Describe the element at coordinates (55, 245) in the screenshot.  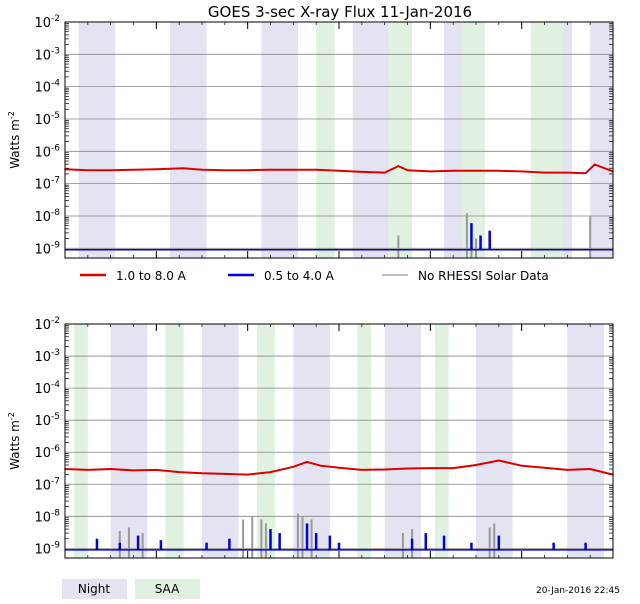
I see `y-tick-exponent: -9` at that location.